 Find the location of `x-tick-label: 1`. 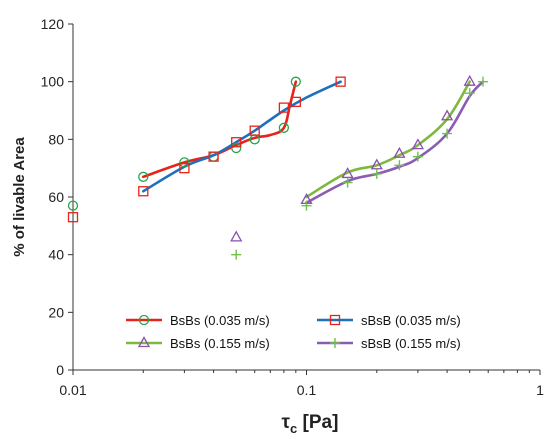

x-tick-label: 1 is located at coordinates (540, 390).